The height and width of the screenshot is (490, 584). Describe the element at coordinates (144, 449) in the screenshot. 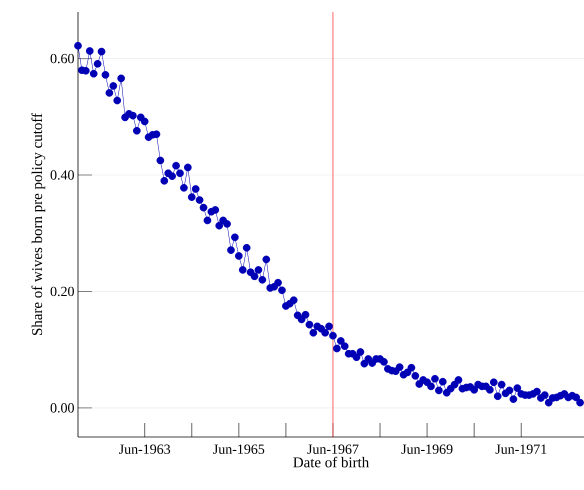

I see `x-tick-label: Jun-1963` at that location.